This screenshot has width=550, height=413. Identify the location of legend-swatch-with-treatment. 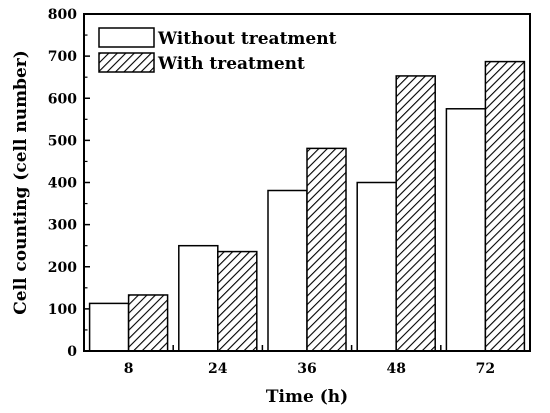
(126, 62).